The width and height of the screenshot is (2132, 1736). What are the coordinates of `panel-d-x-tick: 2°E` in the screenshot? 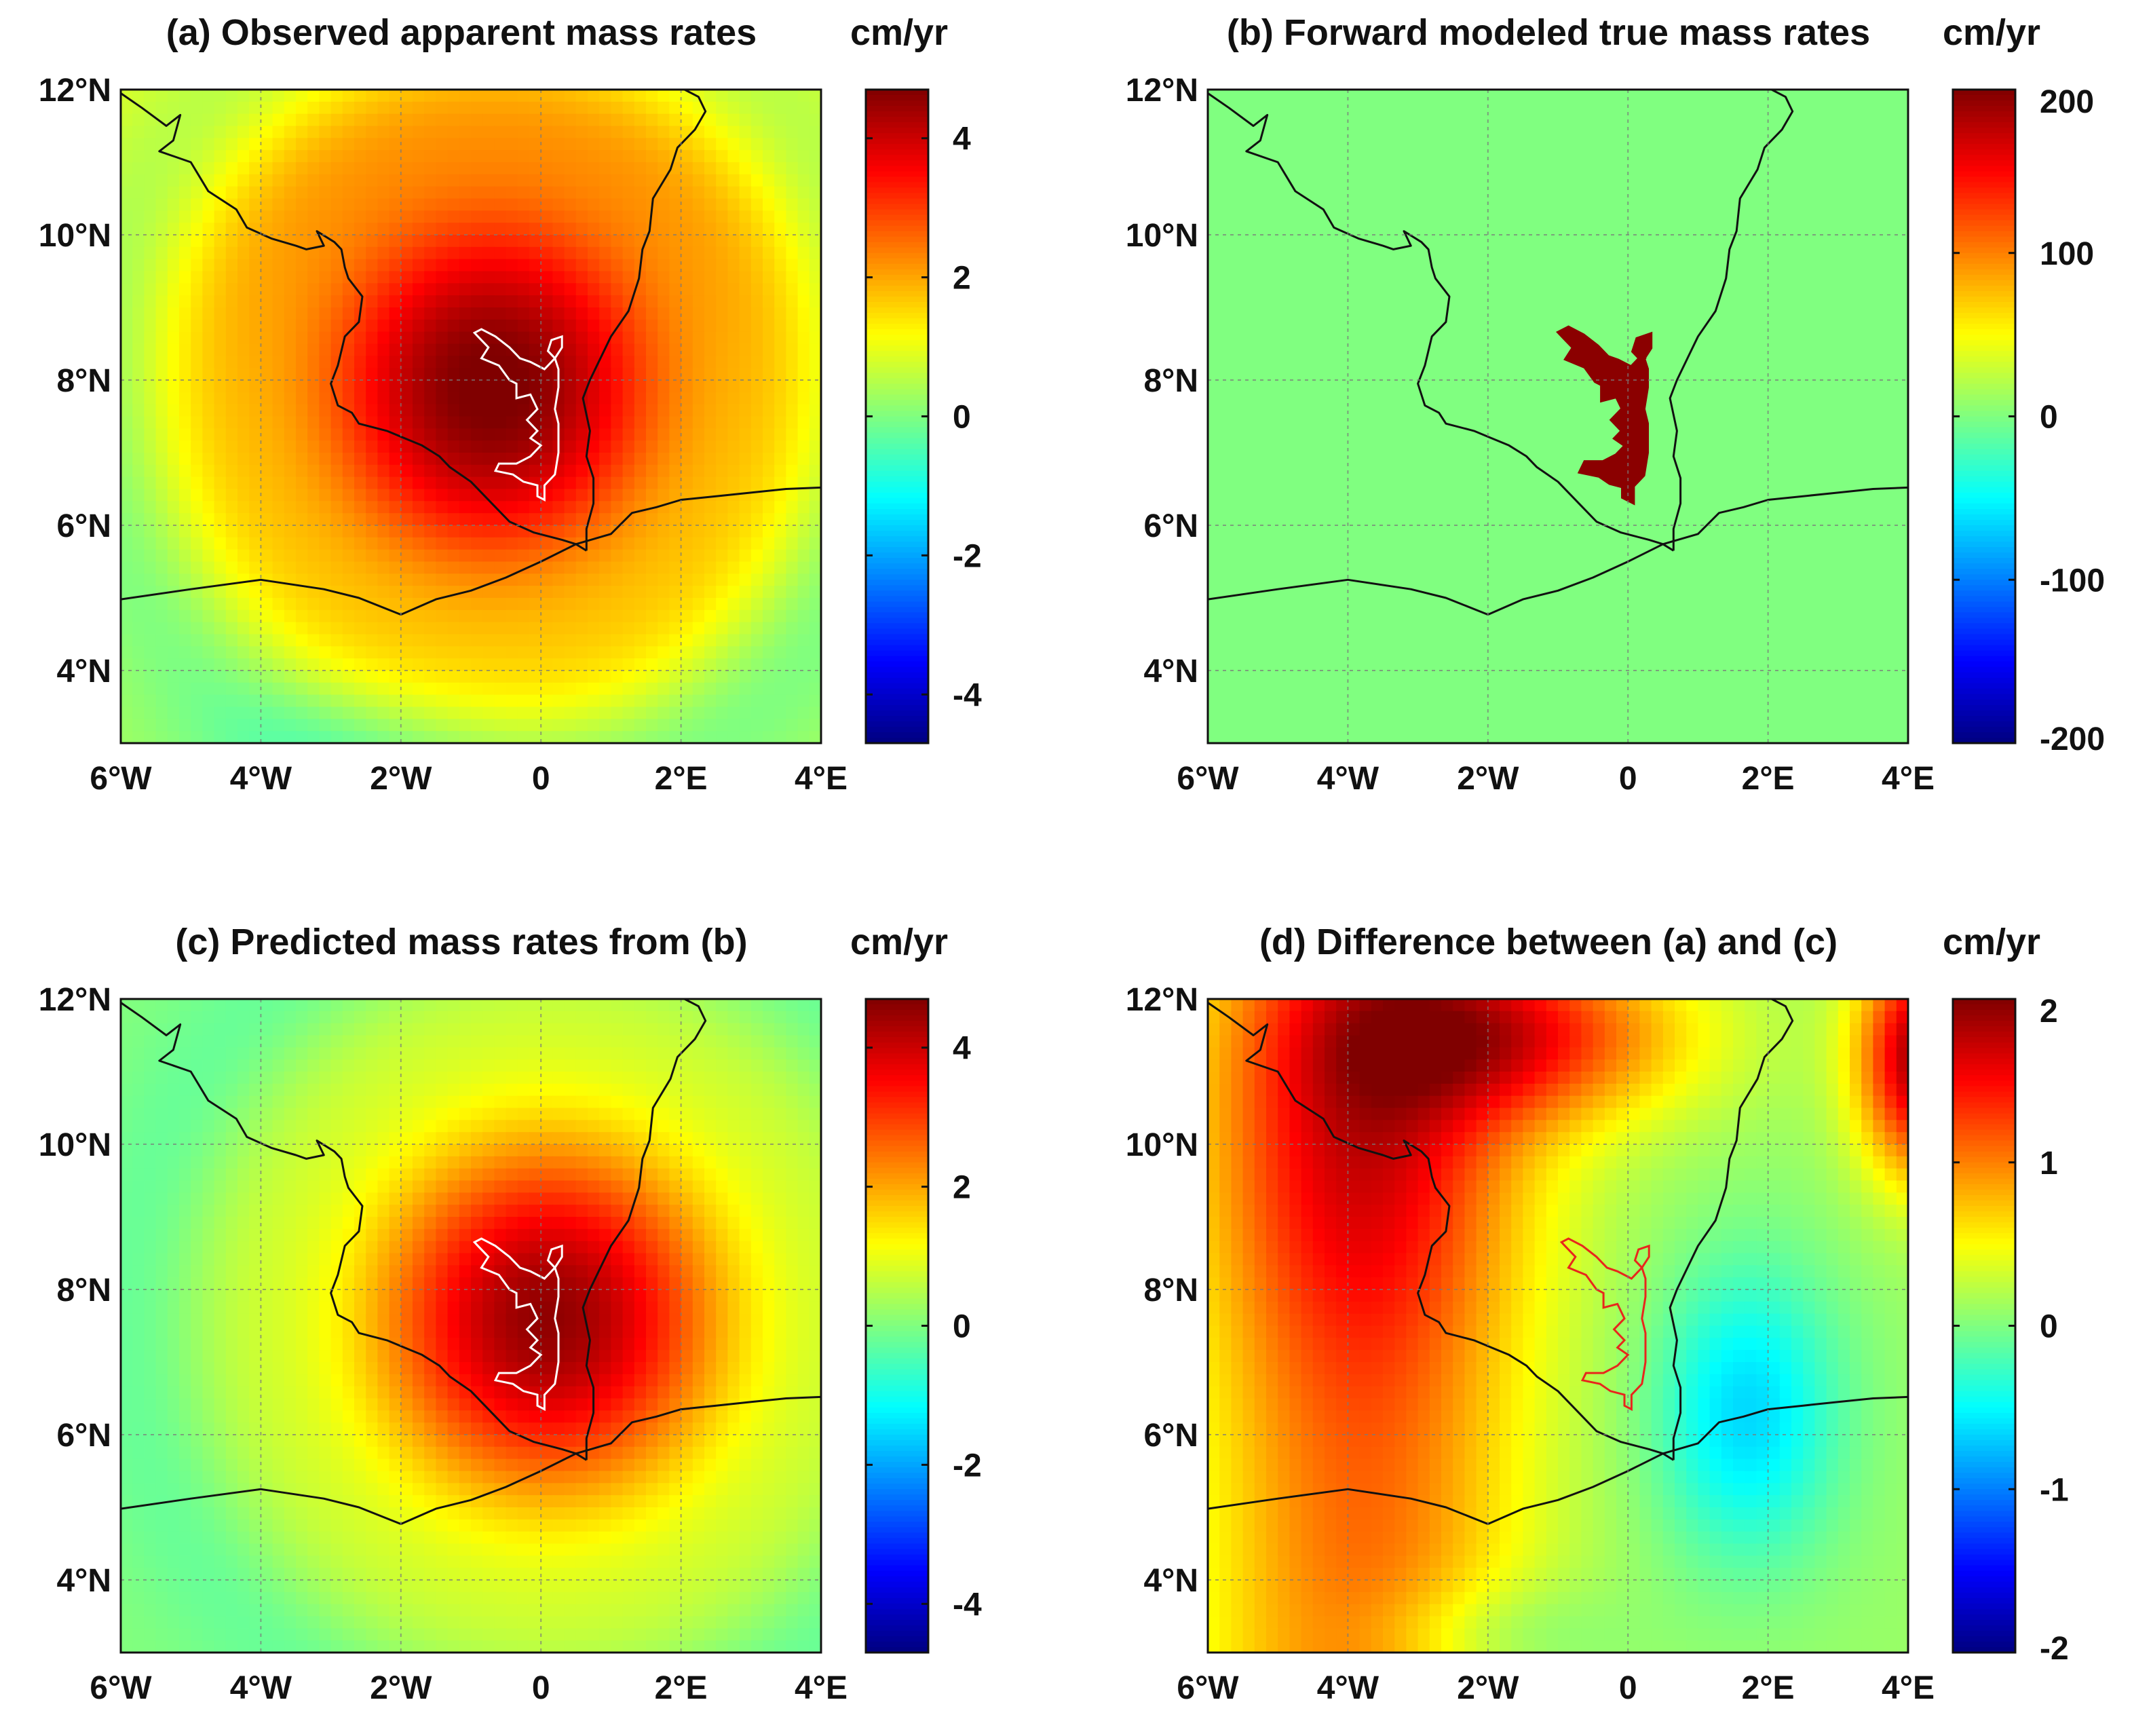 It's located at (1768, 1688).